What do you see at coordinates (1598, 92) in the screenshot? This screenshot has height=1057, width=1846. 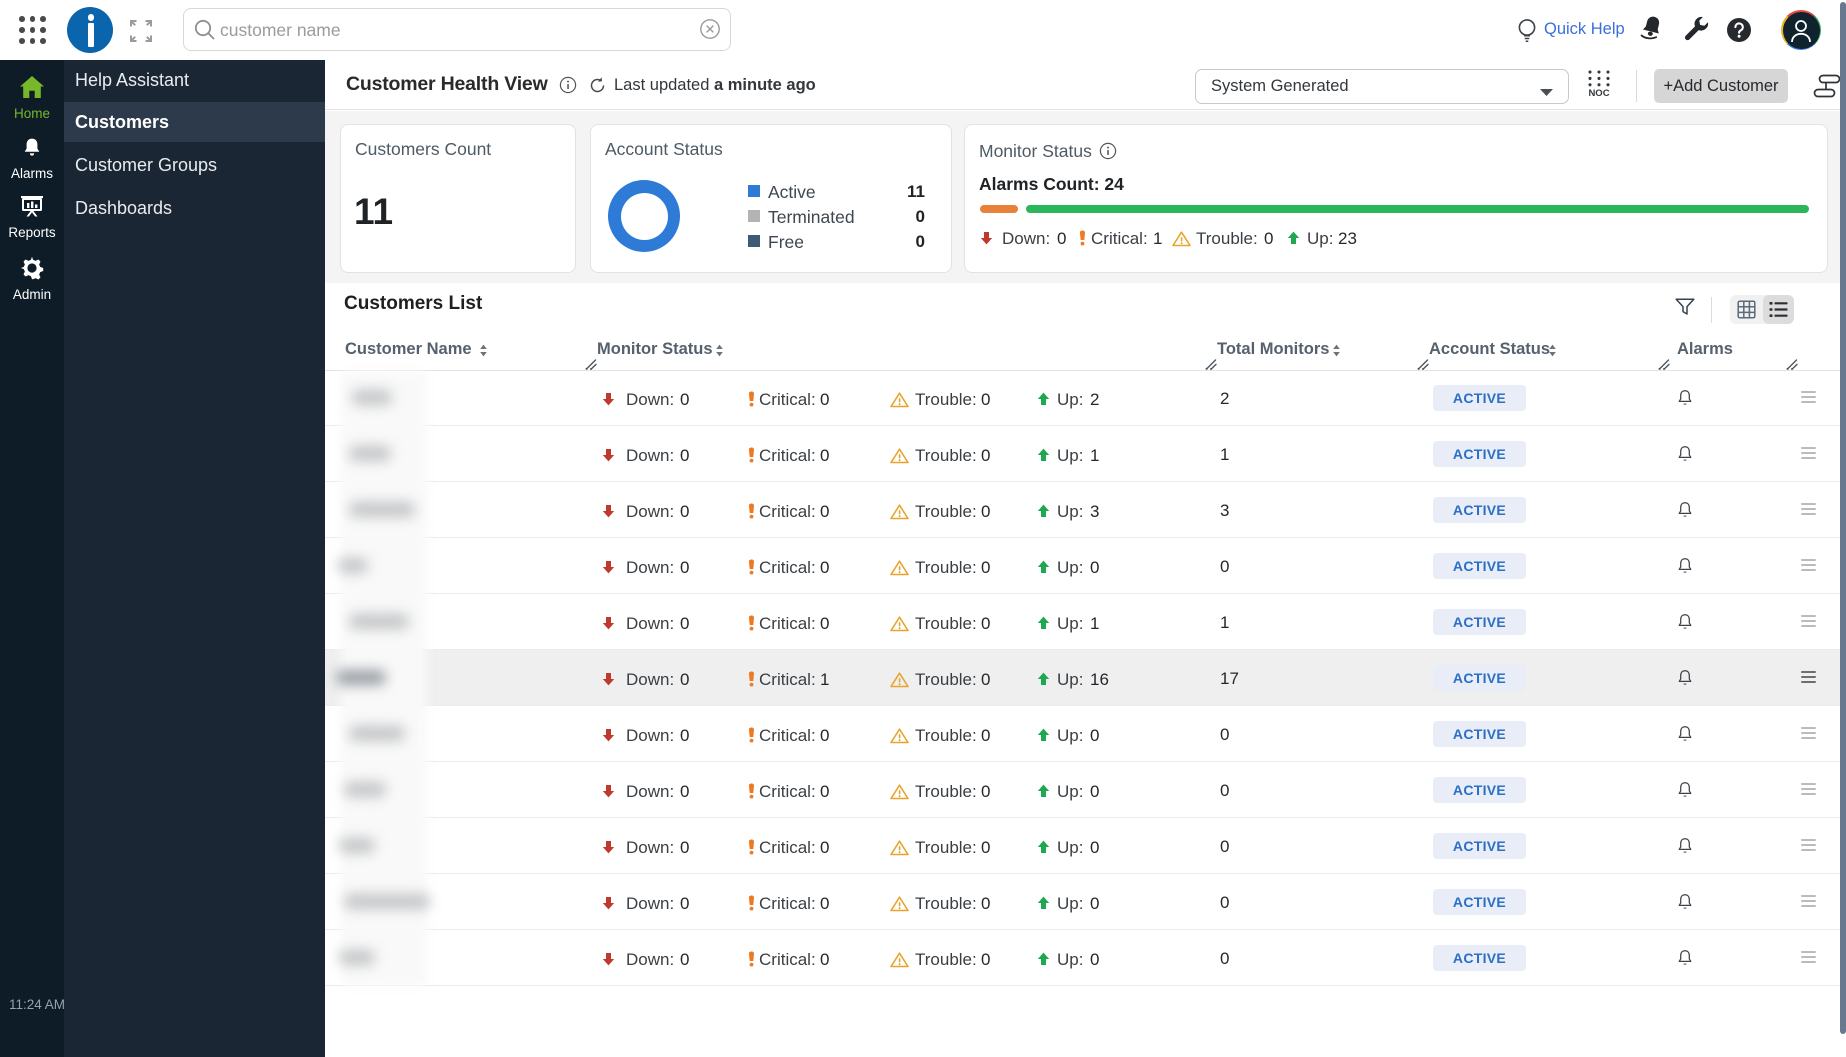 I see `svg-text: NOC` at bounding box center [1598, 92].